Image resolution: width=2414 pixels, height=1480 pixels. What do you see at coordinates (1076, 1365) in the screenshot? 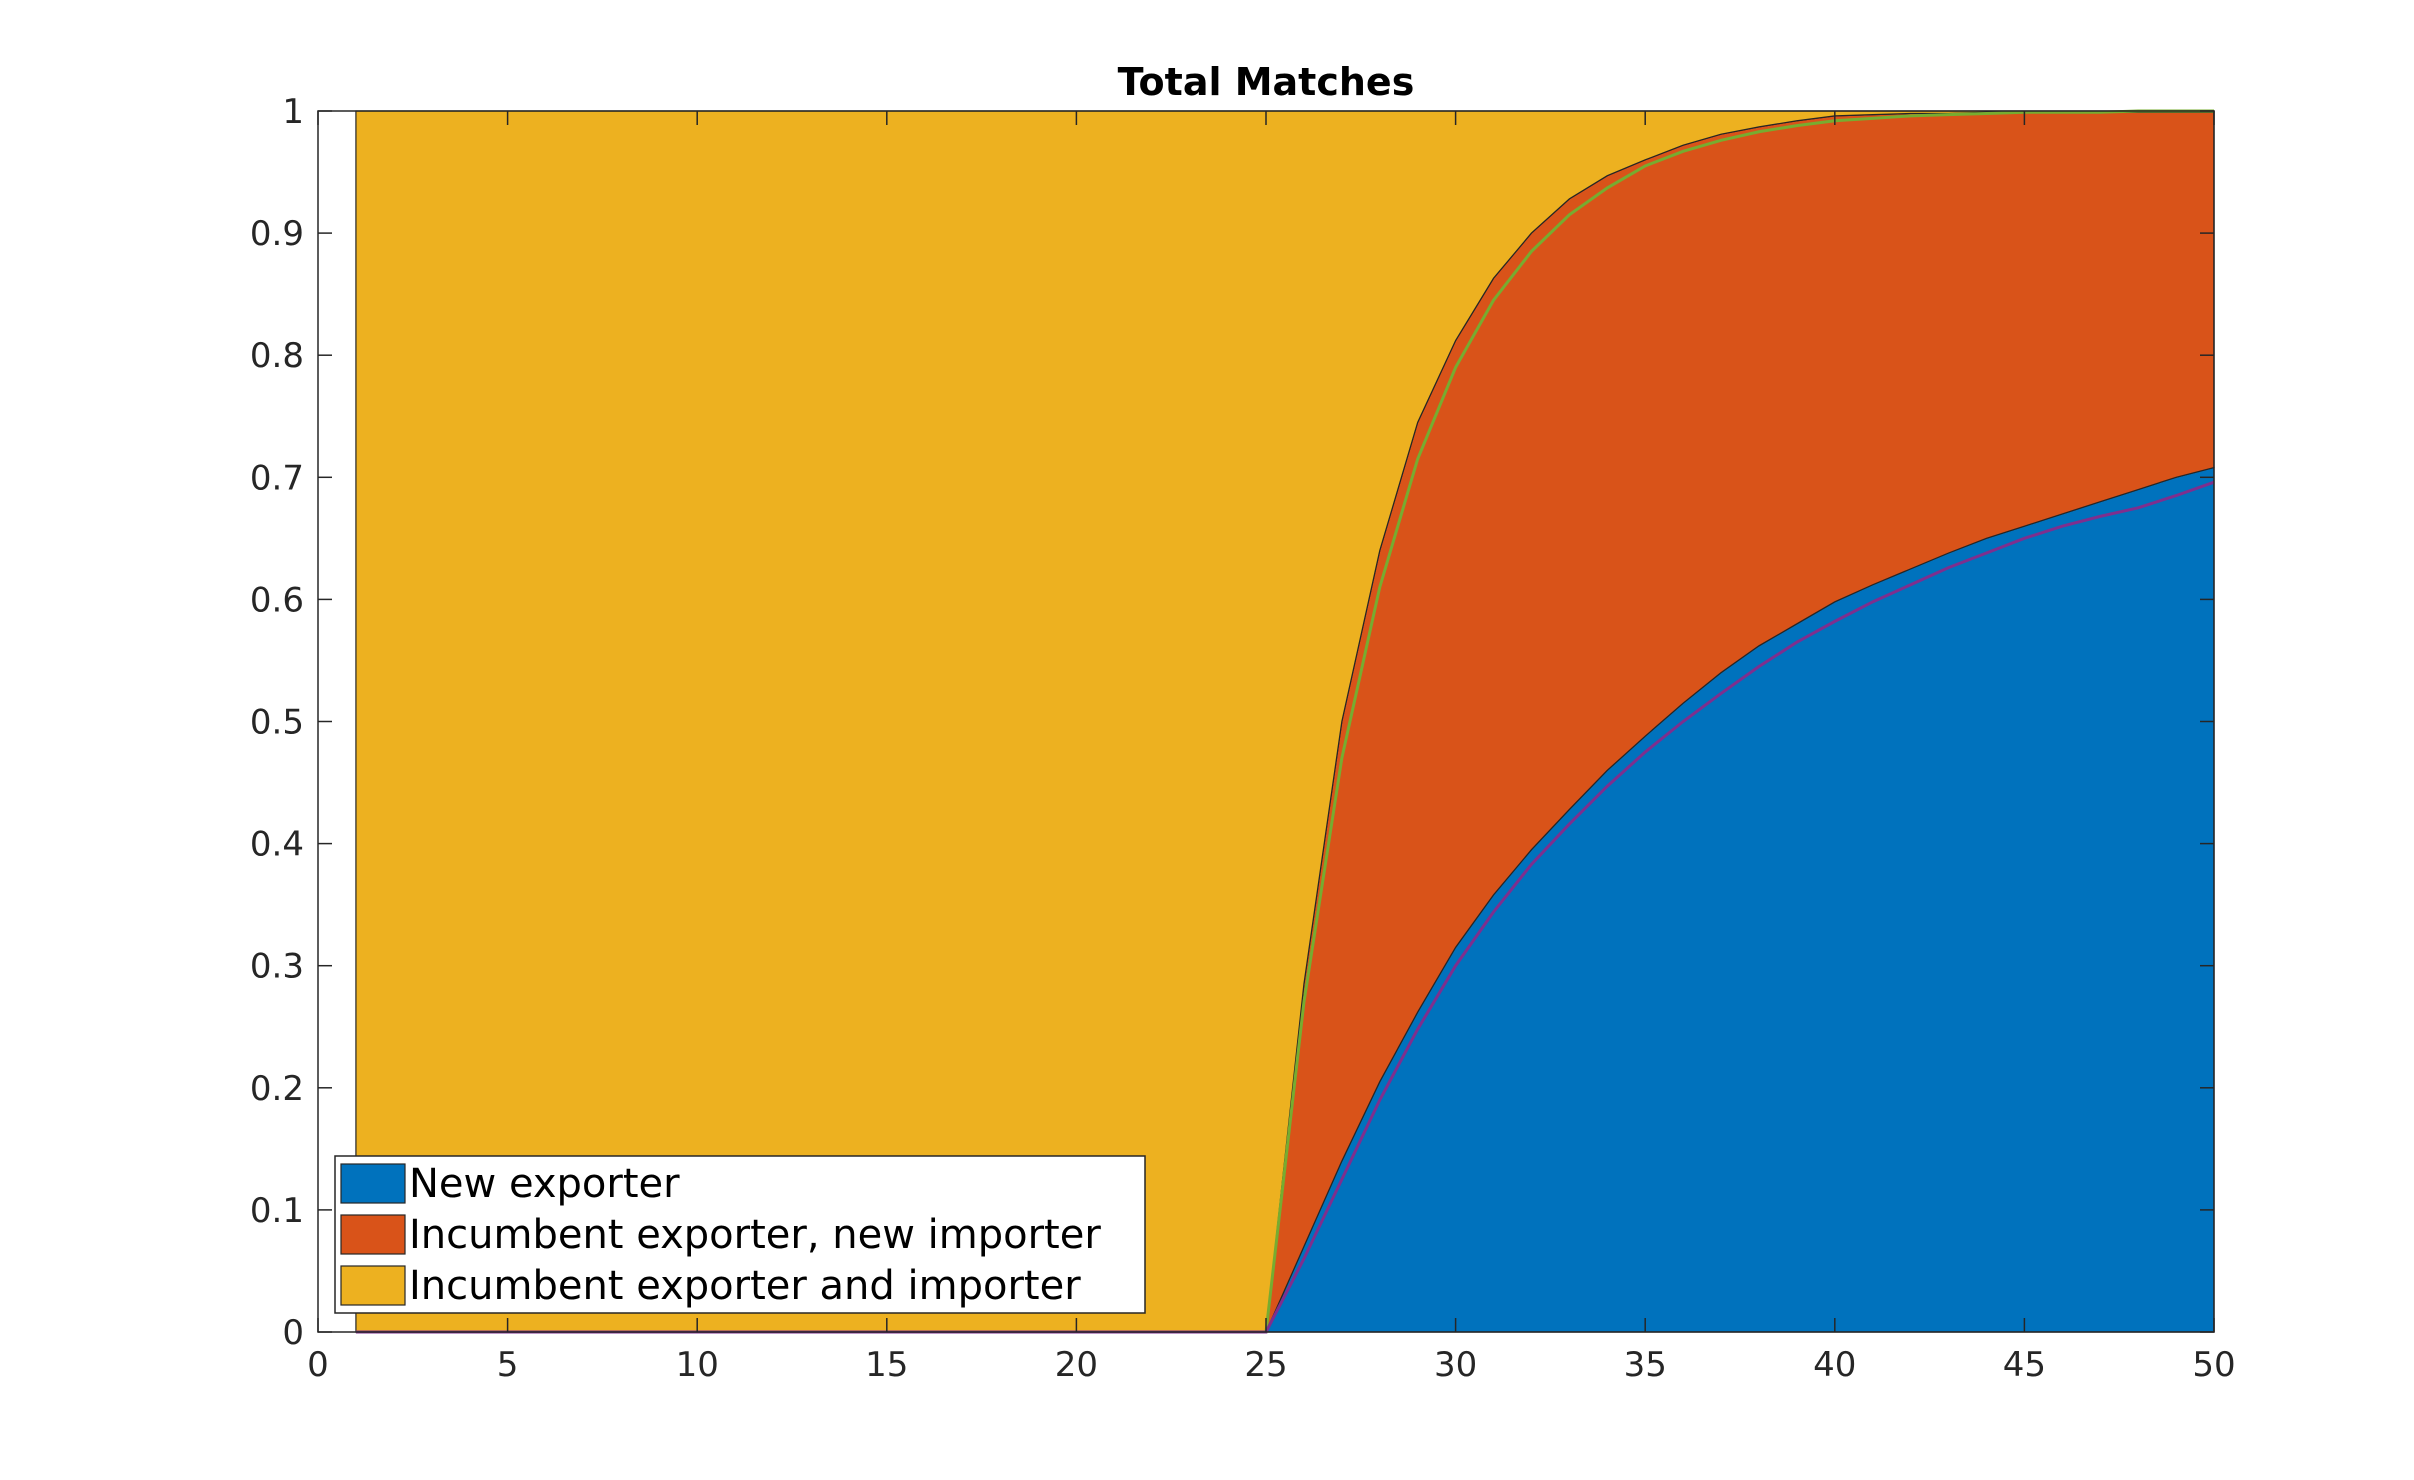
I see `x-tick-label: 20` at bounding box center [1076, 1365].